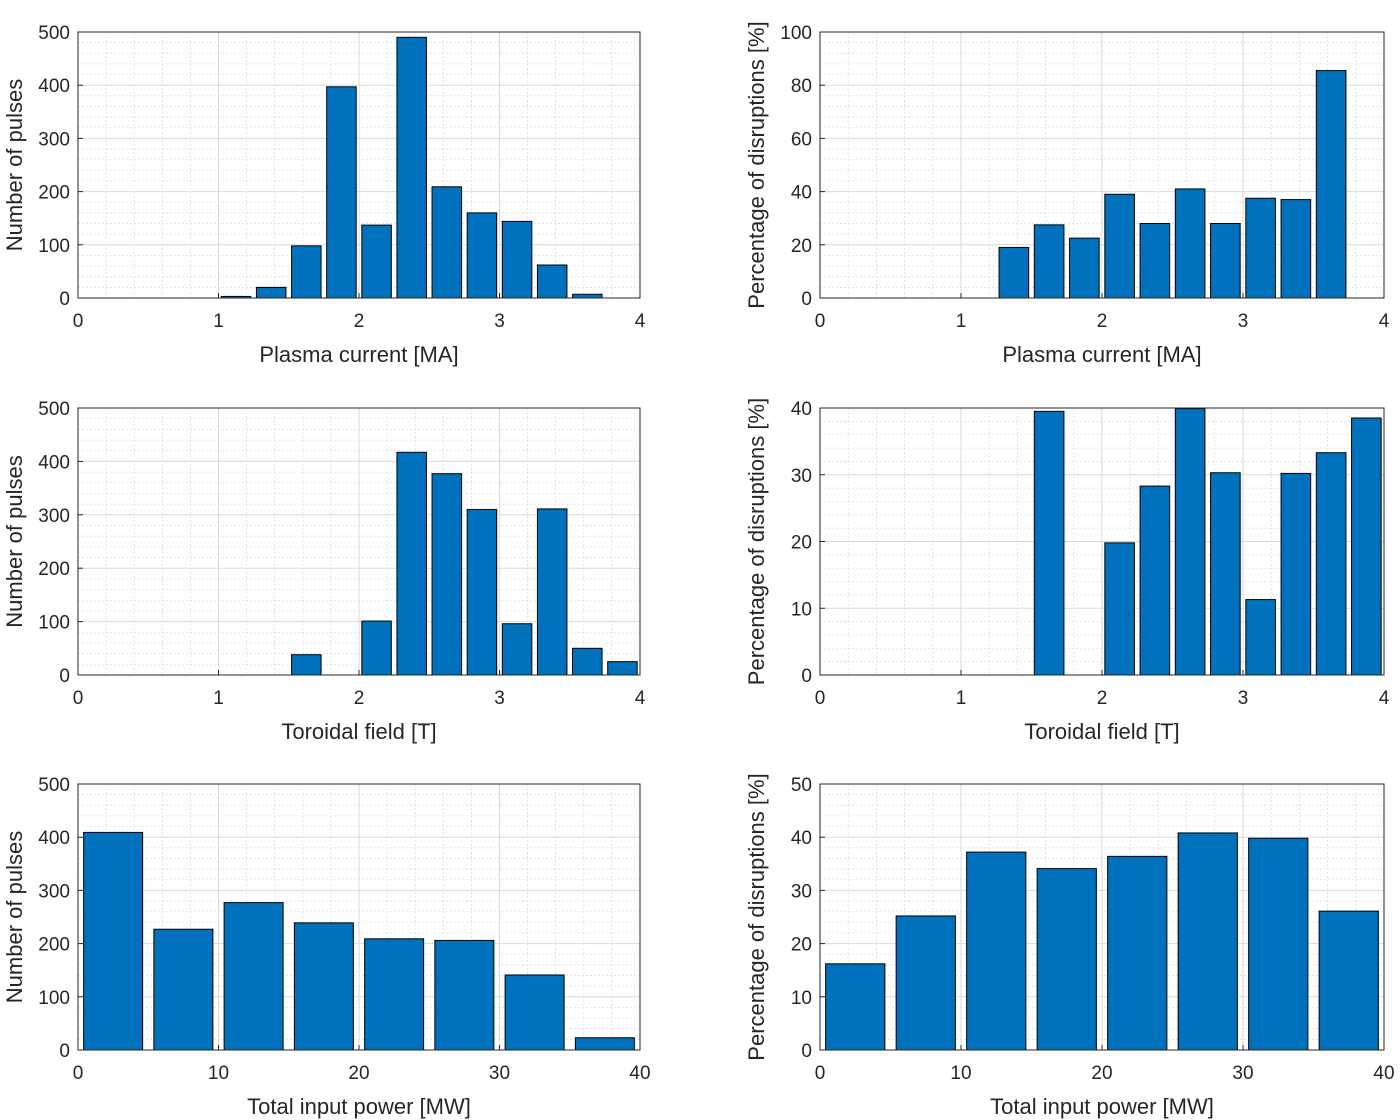 The image size is (1400, 1120). Describe the element at coordinates (358, 1073) in the screenshot. I see `x-tick-label: 20` at that location.